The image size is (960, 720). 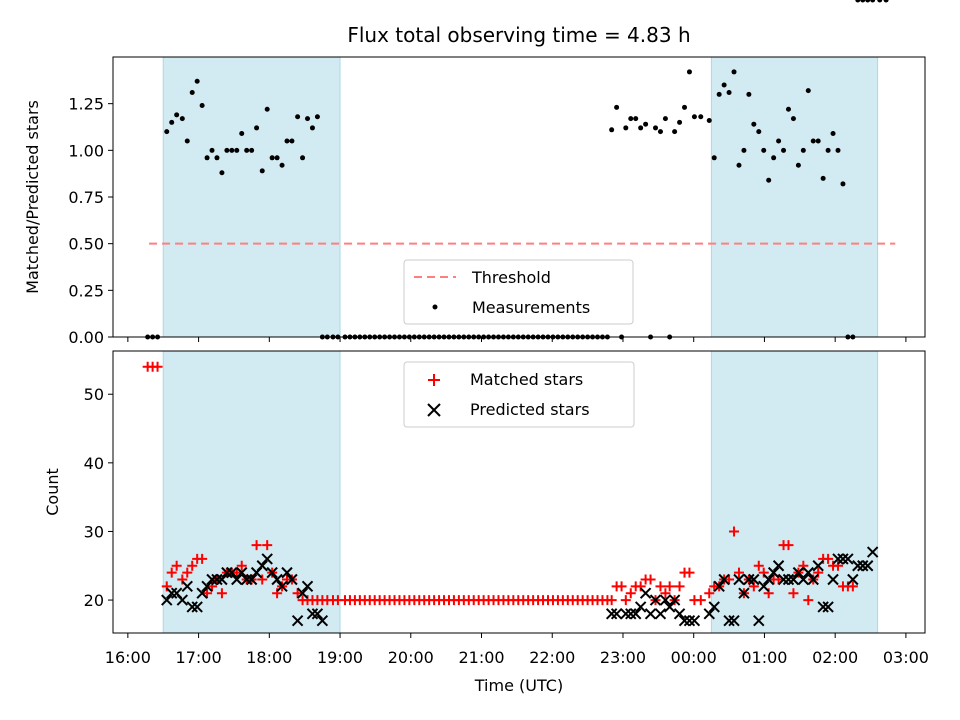 I want to click on y-tick-label: 0.50, so click(x=86, y=244).